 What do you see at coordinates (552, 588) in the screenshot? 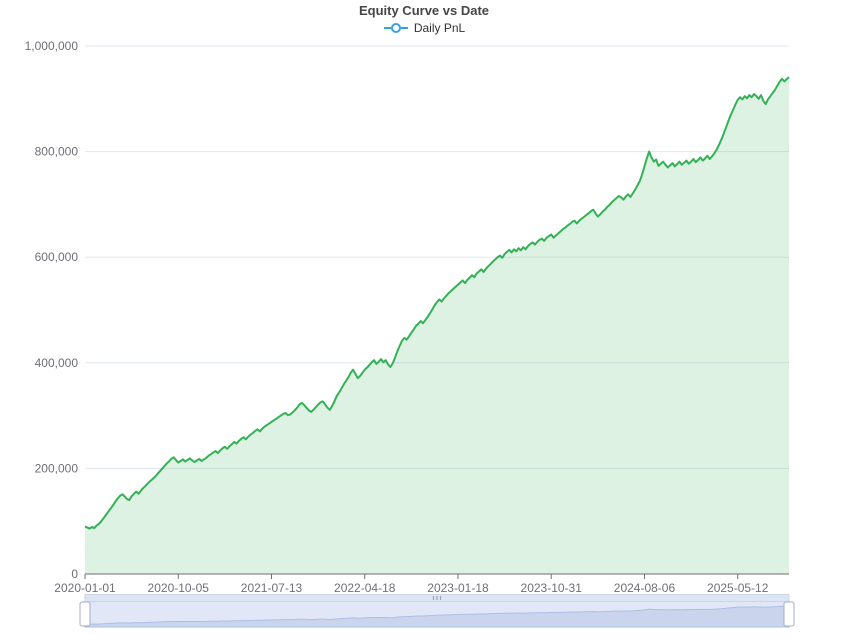
I see `x-axis-tick-label: 2023-10-31` at bounding box center [552, 588].